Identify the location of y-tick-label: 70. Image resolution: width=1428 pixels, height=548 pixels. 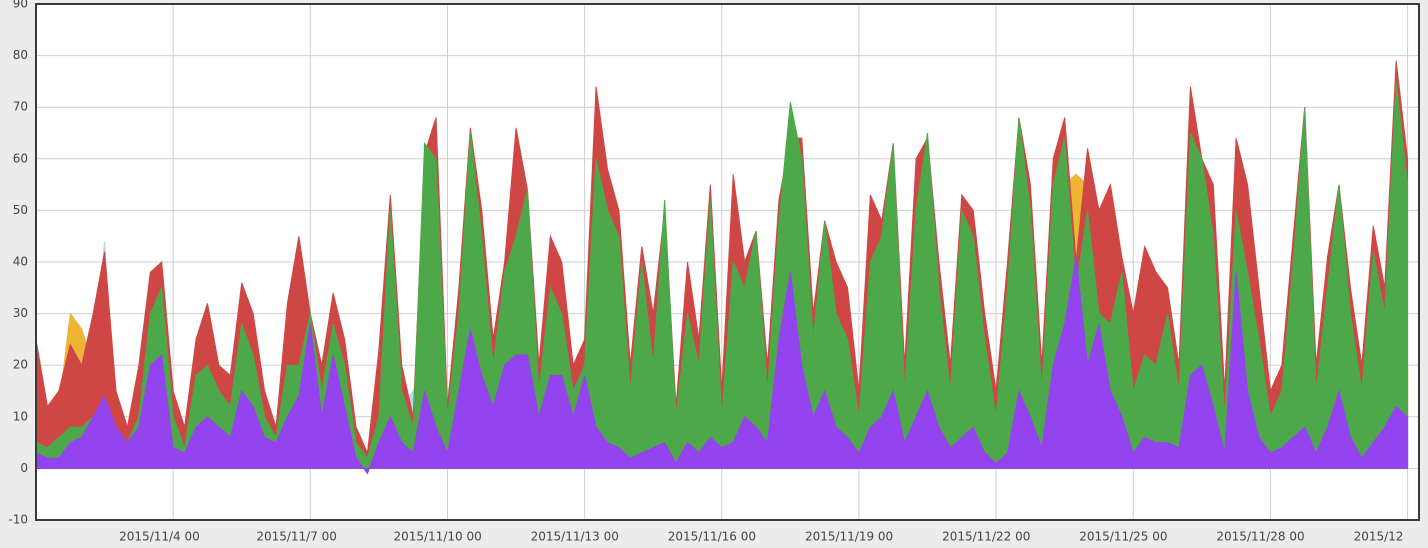
(20, 107).